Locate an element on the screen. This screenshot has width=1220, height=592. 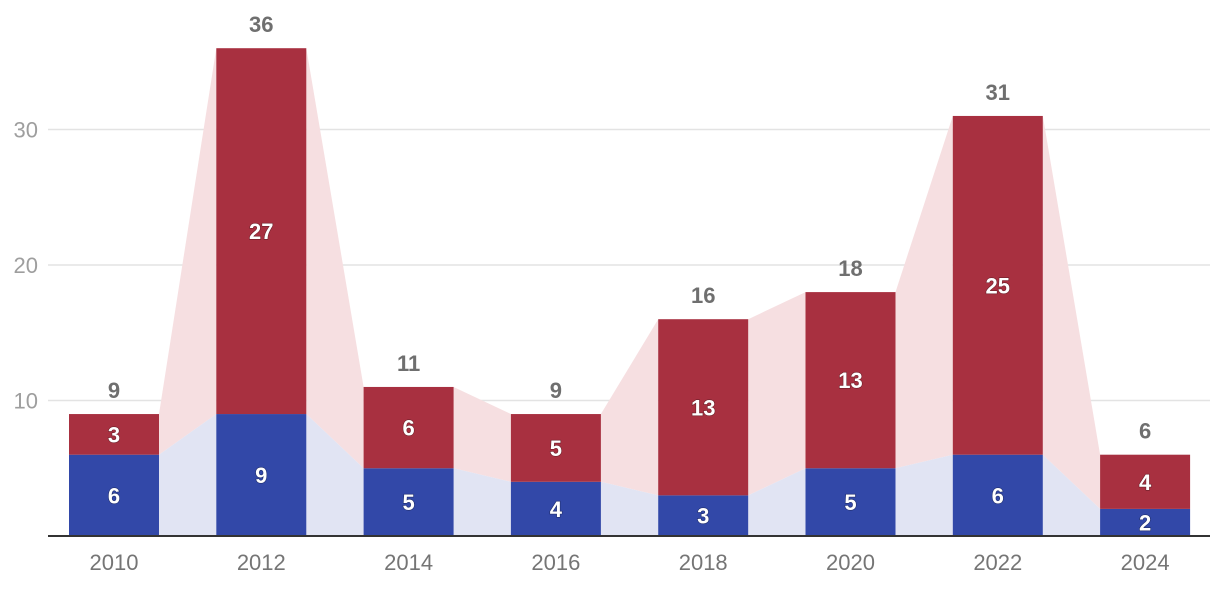
bar-top-2018 is located at coordinates (703, 407).